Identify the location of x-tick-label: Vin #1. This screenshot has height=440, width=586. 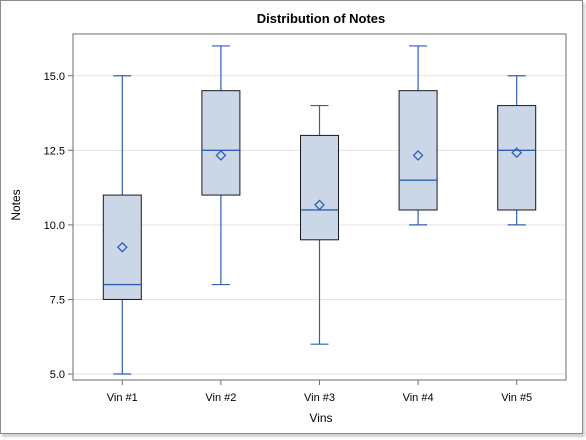
(122, 398).